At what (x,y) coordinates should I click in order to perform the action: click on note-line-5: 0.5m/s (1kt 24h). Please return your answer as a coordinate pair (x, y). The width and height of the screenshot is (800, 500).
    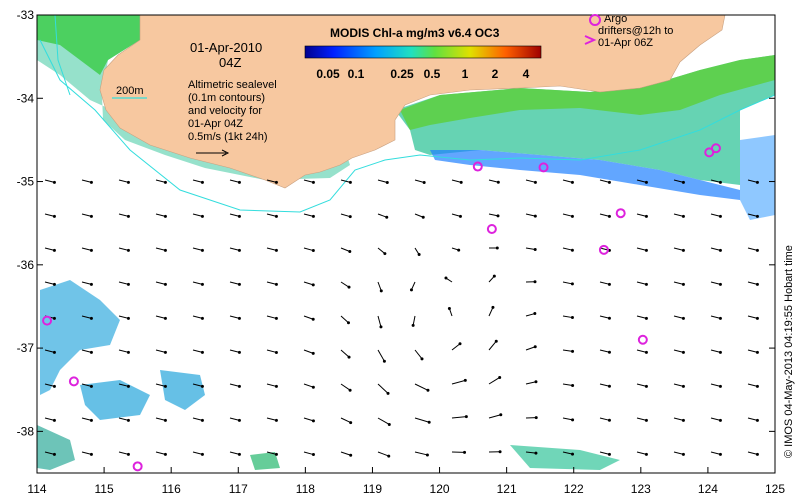
    Looking at the image, I should click on (227, 137).